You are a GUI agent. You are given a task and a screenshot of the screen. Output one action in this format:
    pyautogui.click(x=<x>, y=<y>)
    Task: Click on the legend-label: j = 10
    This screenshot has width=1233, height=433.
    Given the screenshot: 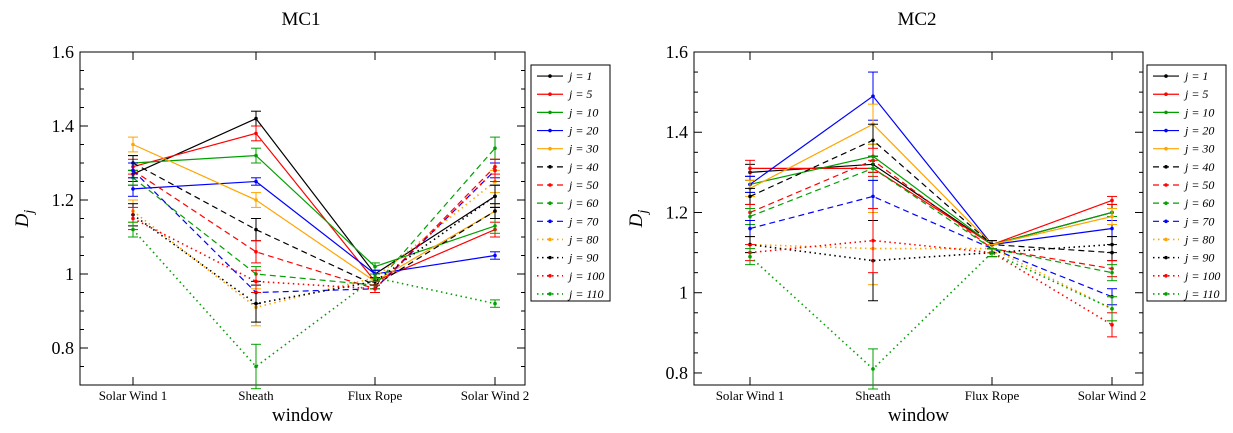 What is the action you would take?
    pyautogui.click(x=582, y=112)
    